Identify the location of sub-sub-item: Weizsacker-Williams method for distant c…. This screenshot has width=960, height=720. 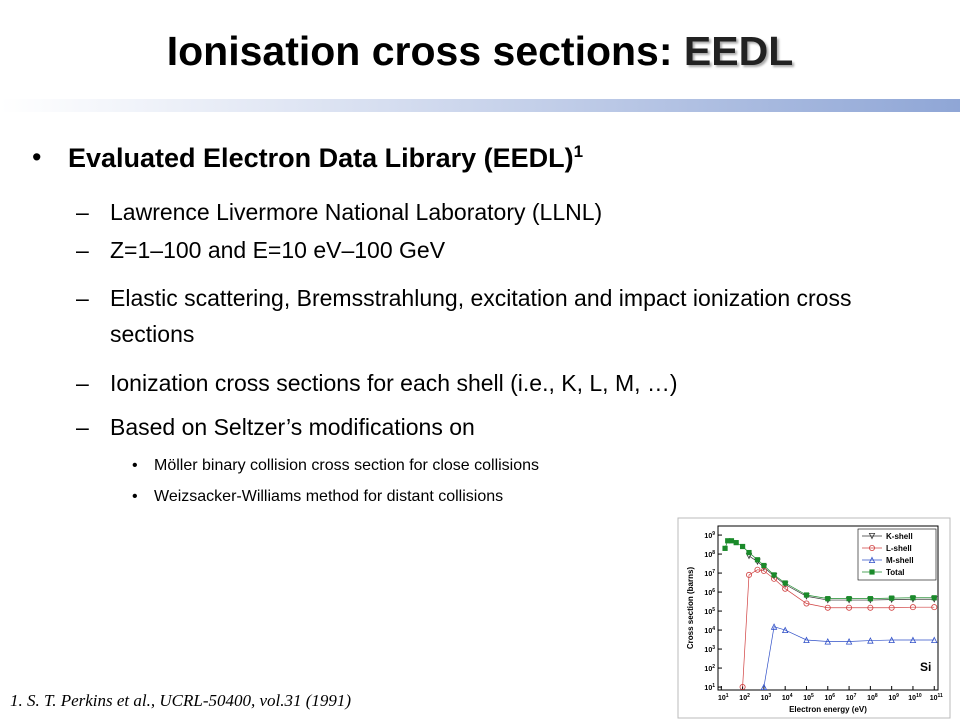
(315, 497).